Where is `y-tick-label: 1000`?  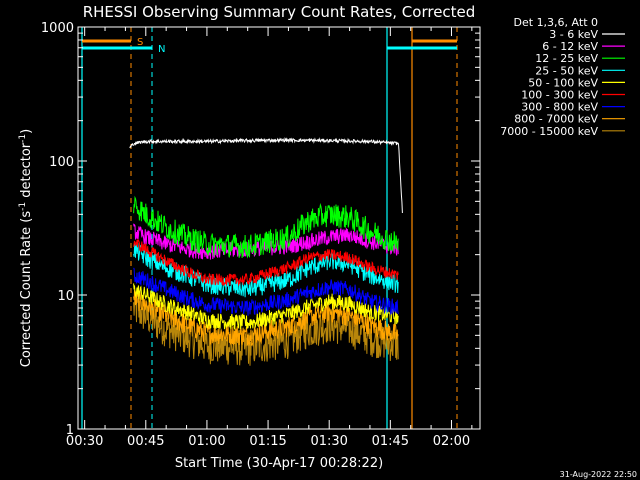 y-tick-label: 1000 is located at coordinates (57, 28).